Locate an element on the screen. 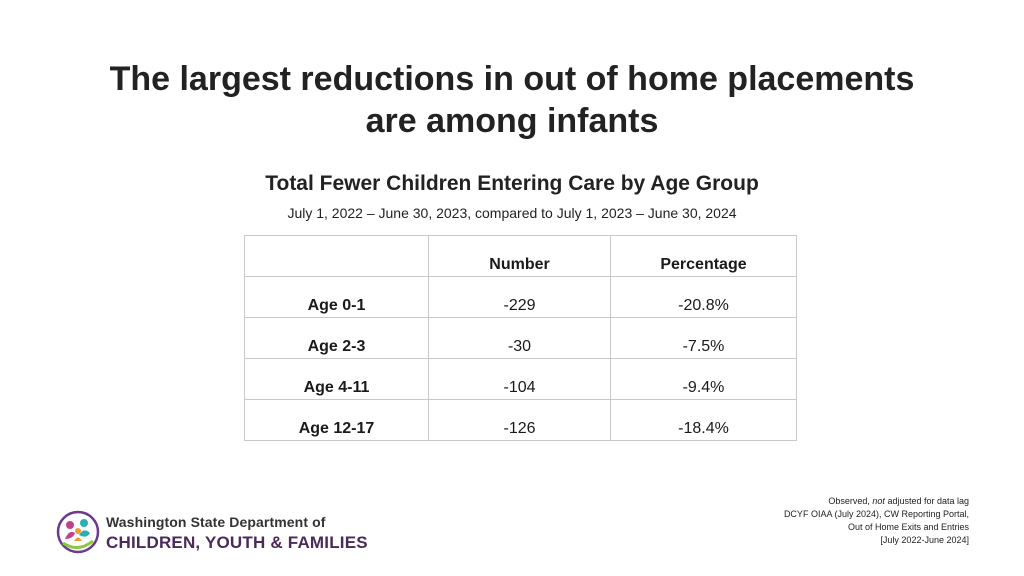 This screenshot has width=1024, height=576. number-cell: -104 is located at coordinates (519, 379).